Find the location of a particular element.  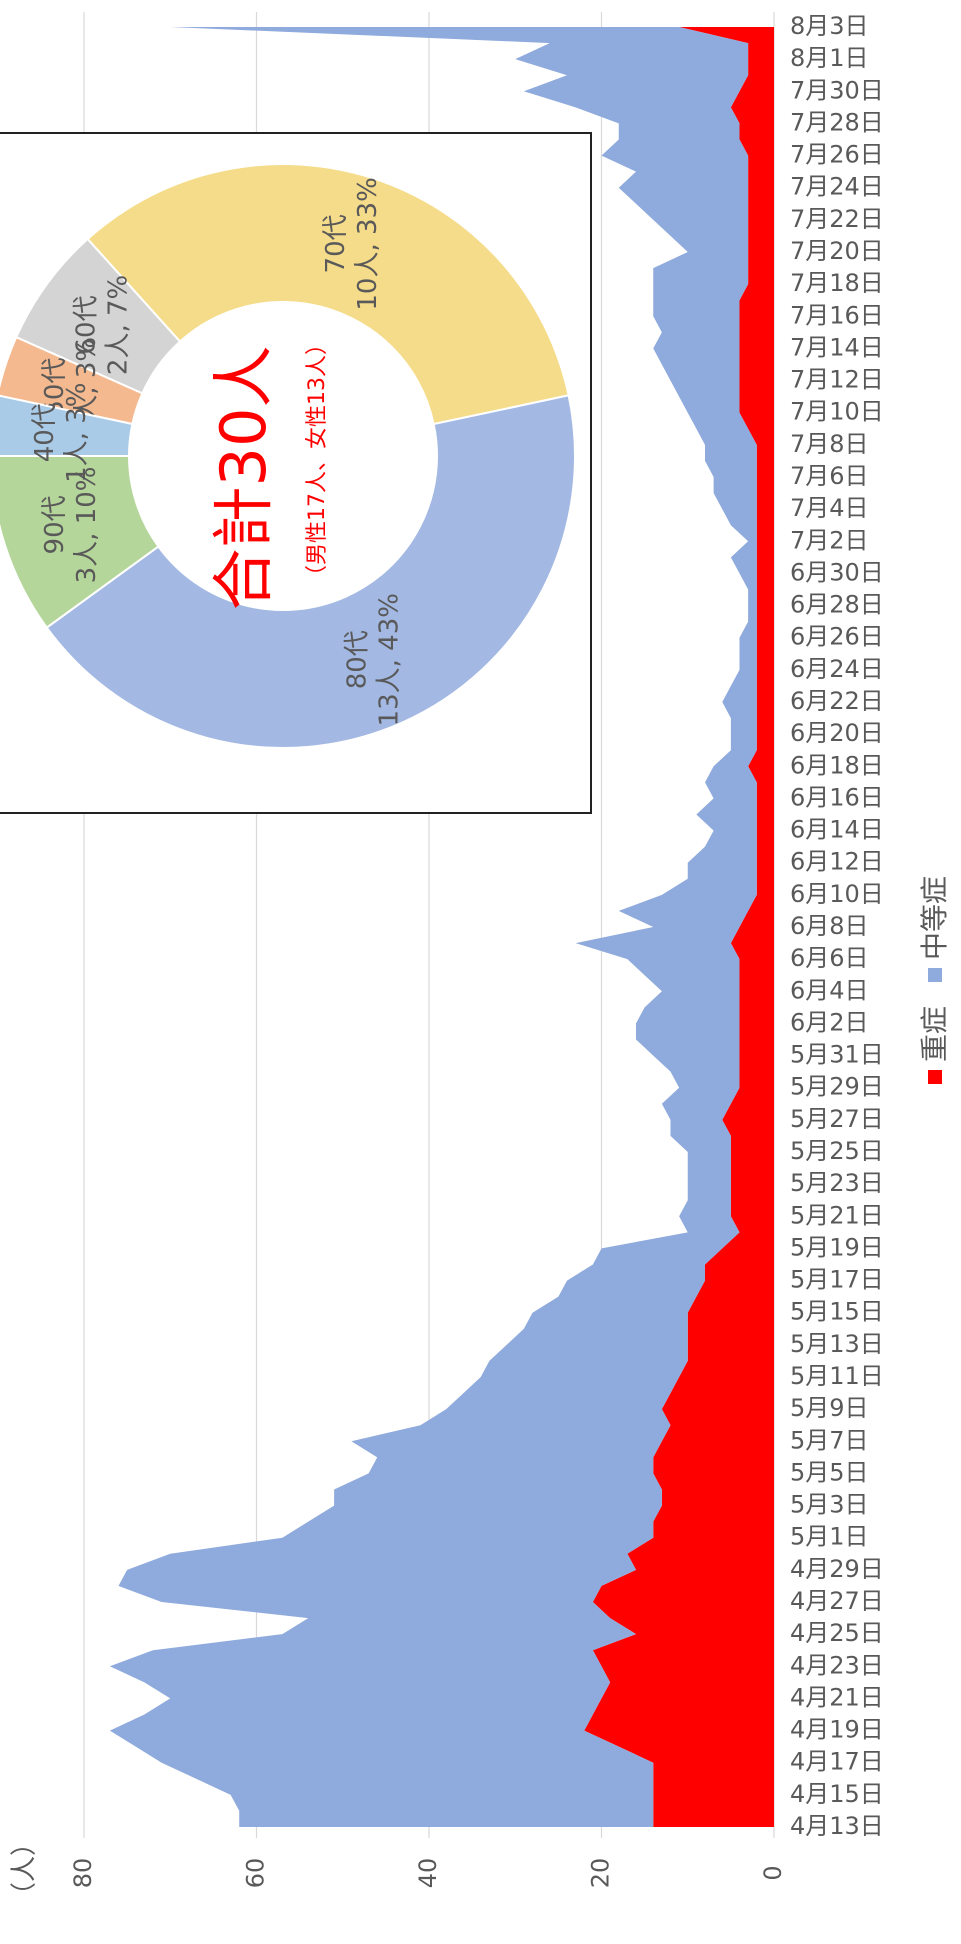

x-tick-label: 7月30日 is located at coordinates (837, 90).